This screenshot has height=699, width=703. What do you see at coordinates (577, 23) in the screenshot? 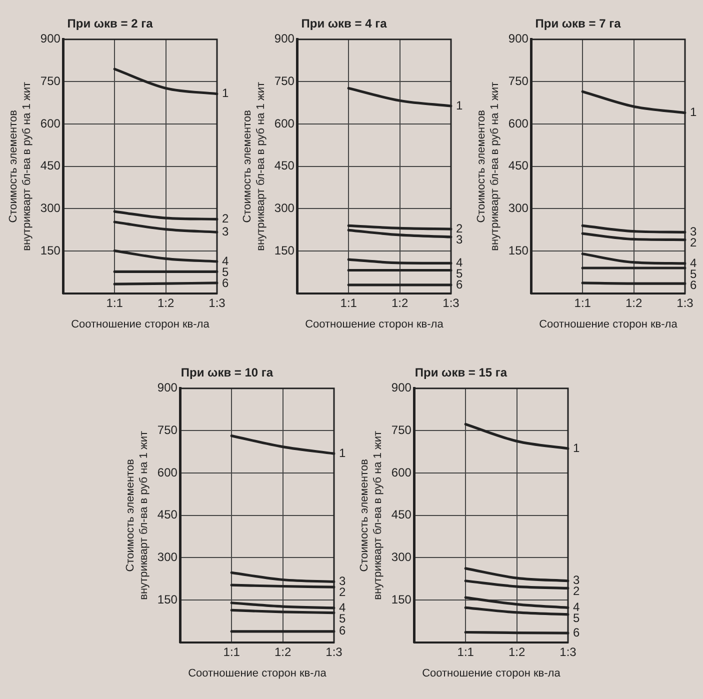
I see `chart-title: При ωкв = 7 га` at bounding box center [577, 23].